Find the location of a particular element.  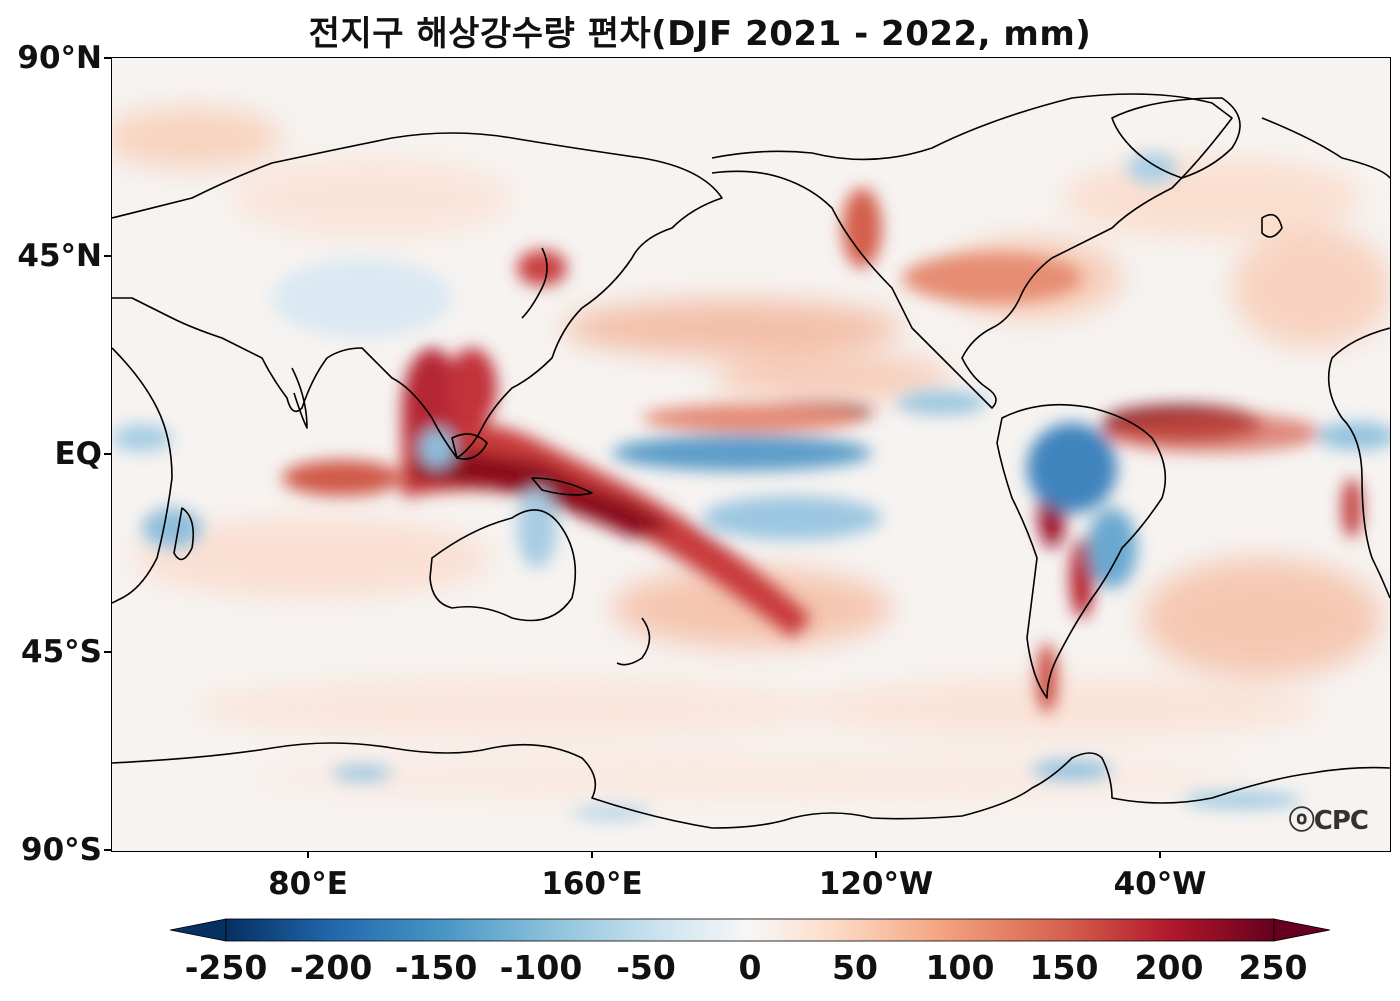

lat-tick-45s is located at coordinates (107, 652).